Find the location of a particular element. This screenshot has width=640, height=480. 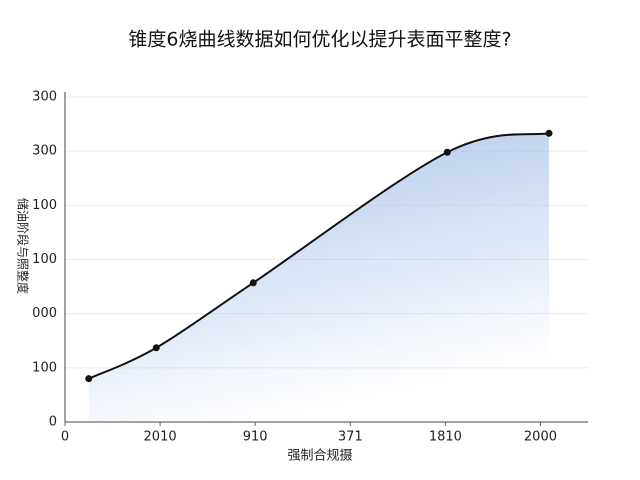

y-axis-label: 储油阶段与照整度 is located at coordinates (23, 246).